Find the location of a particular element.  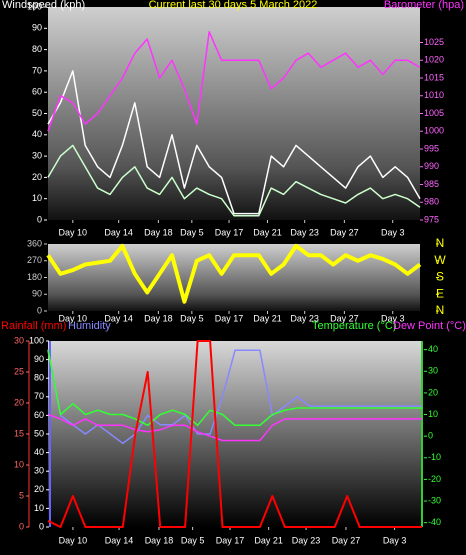

legend-label: Humidity is located at coordinates (89, 326).